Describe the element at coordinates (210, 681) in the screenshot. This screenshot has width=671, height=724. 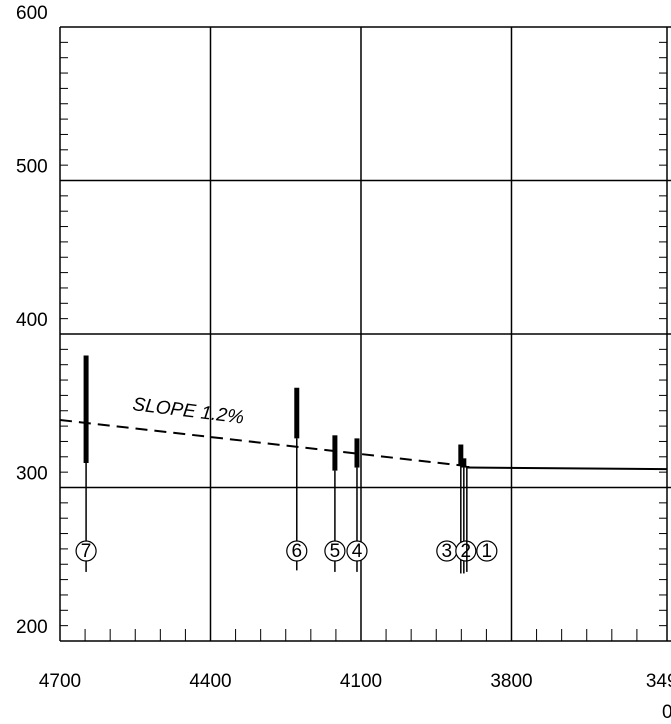
I see `x-tick-label: 4400` at that location.